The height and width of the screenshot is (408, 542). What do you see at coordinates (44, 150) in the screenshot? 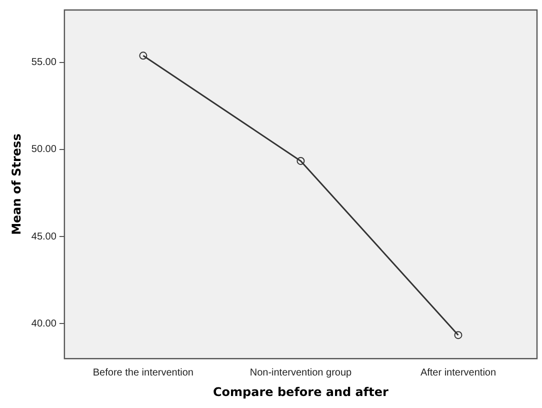
I see `y-tick-label: 50.00` at bounding box center [44, 150].